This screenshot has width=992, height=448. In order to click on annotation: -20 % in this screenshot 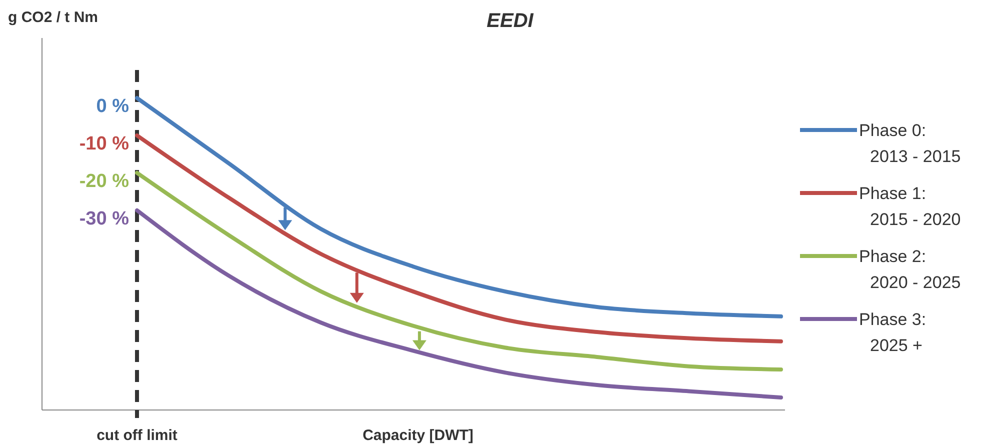, I will do `click(104, 181)`.